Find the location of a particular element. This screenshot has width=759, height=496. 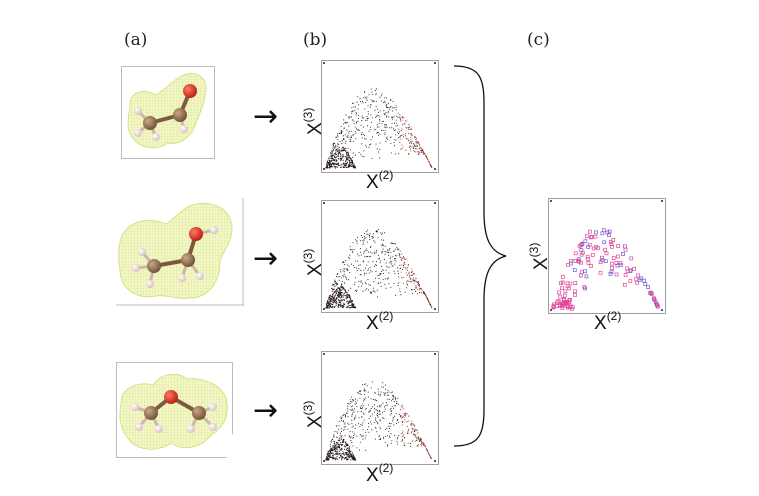

panel-label-c: (c) is located at coordinates (538, 40).